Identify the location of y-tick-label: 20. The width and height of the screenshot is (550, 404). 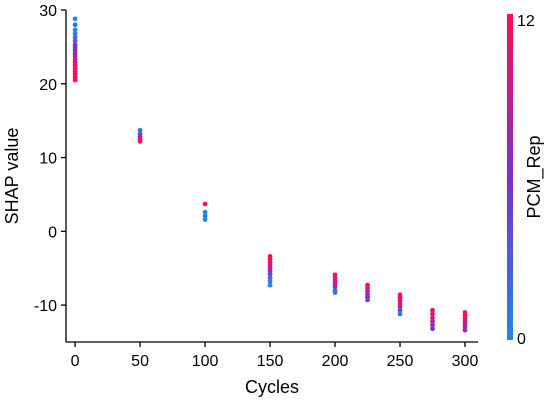
(48, 85).